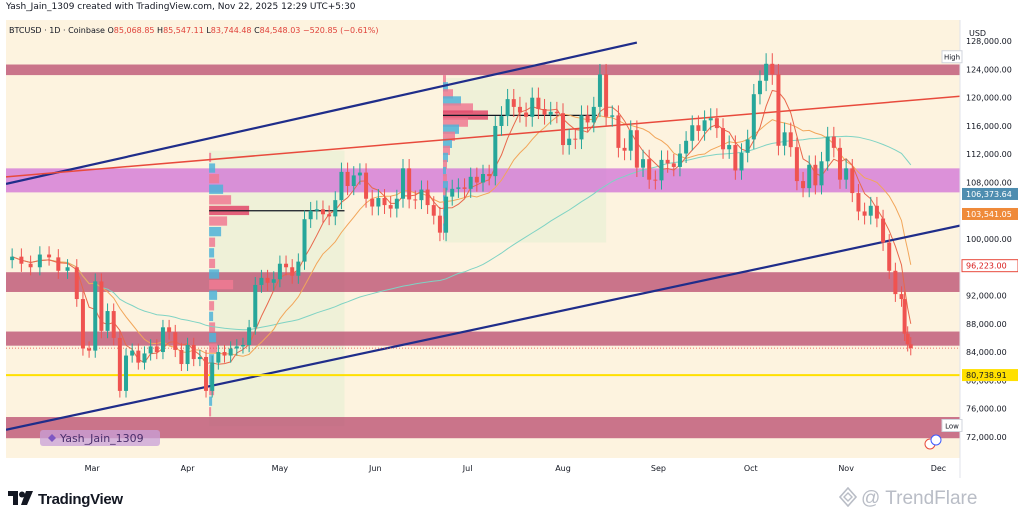  I want to click on x-tick-label: Nov, so click(846, 468).